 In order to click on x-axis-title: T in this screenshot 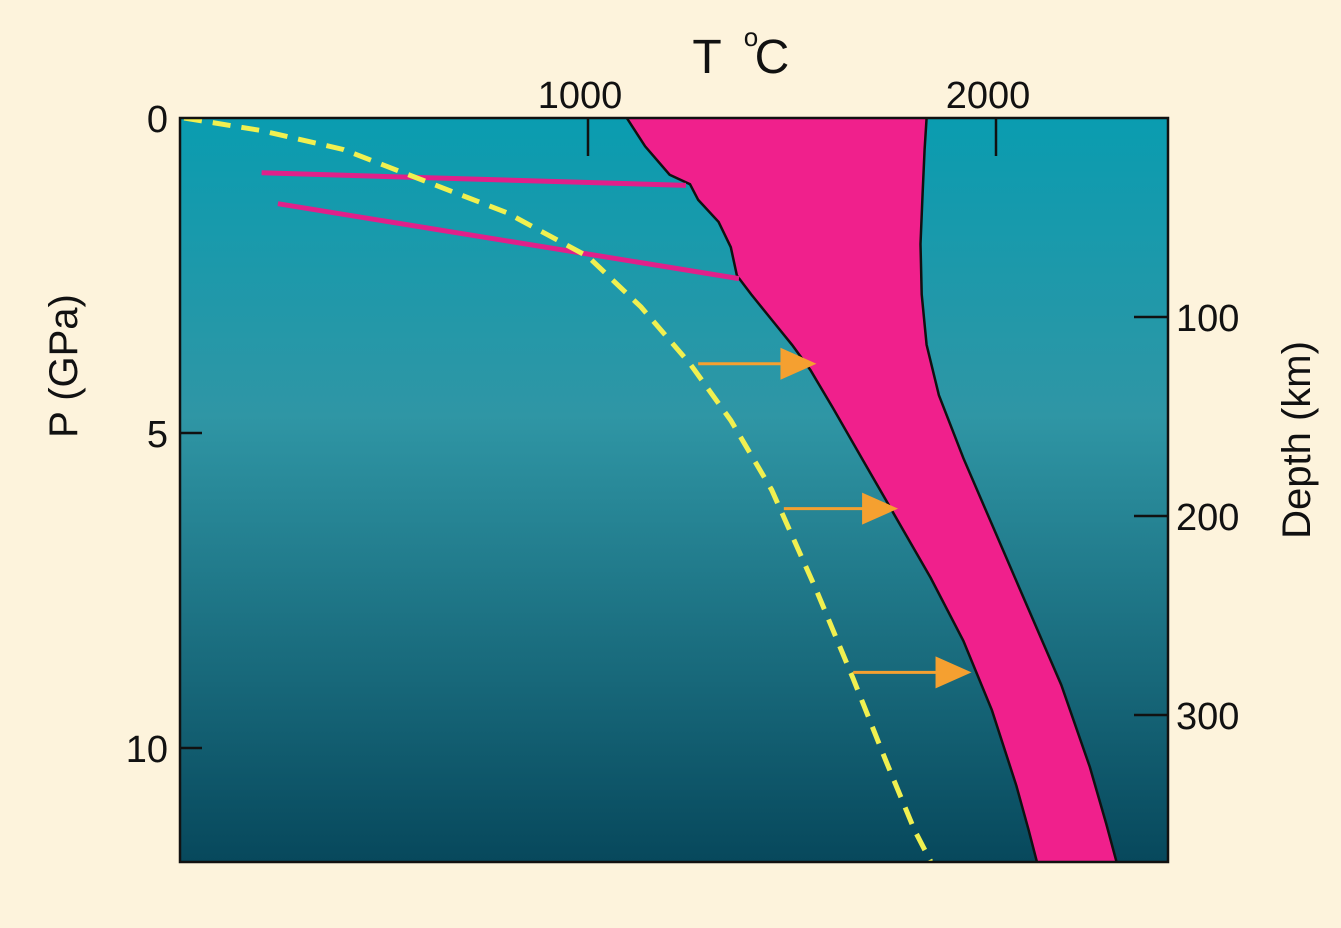, I will do `click(706, 57)`.